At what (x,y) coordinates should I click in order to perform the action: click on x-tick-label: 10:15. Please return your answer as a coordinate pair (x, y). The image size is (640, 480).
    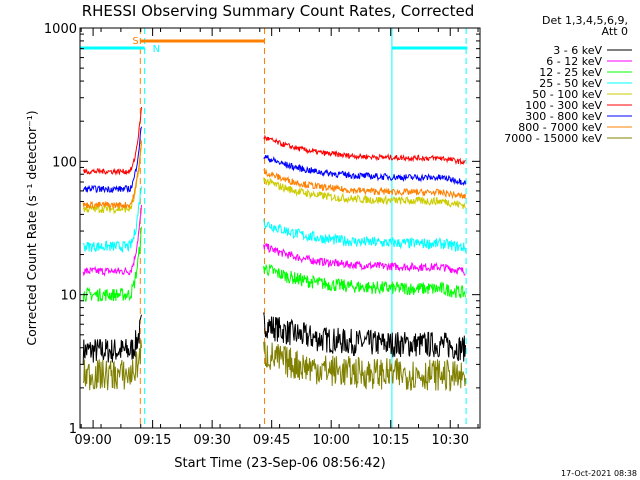
    Looking at the image, I should click on (390, 440).